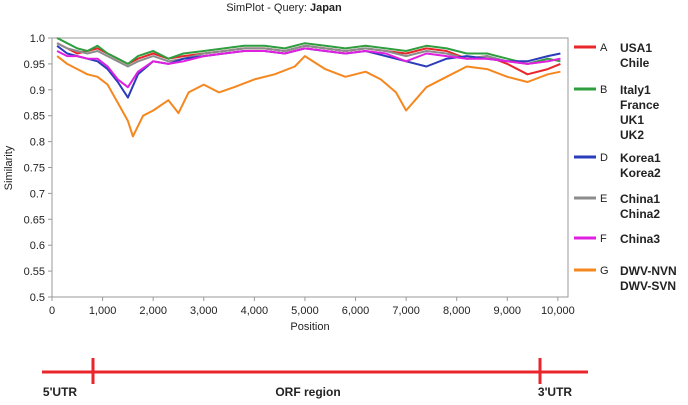  I want to click on legend-label: China2, so click(640, 214).